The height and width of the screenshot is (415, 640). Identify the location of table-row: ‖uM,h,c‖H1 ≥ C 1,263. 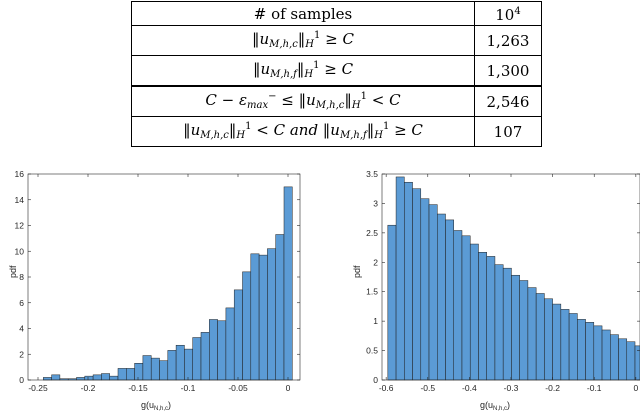
(336, 40).